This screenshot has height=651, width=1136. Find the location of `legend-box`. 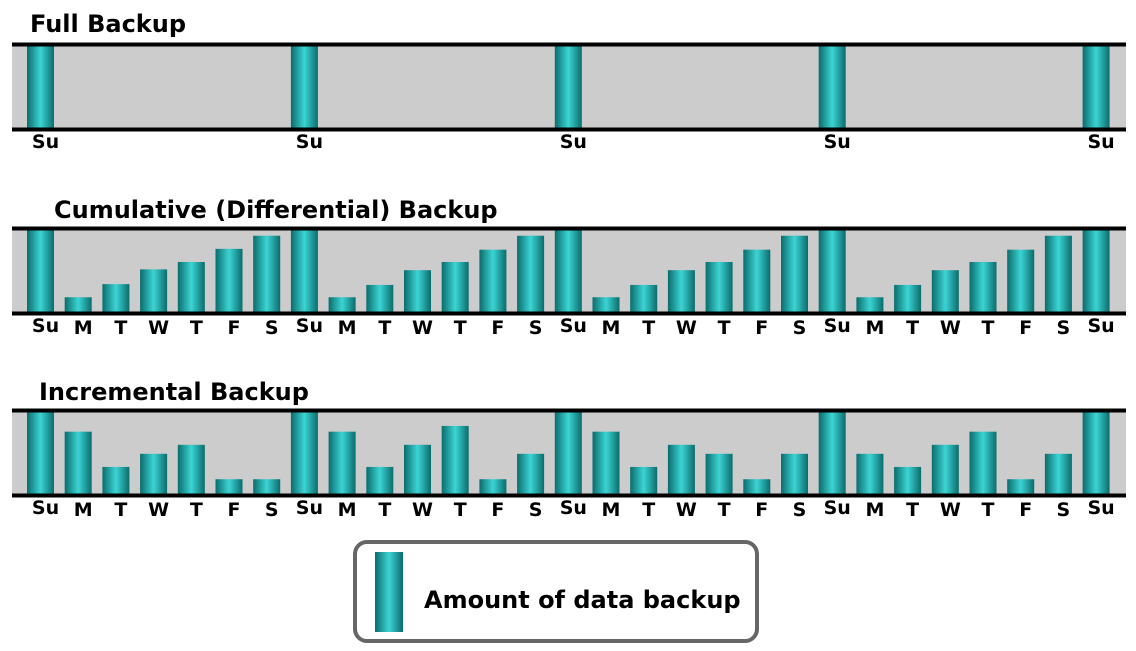

legend-box is located at coordinates (556, 591).